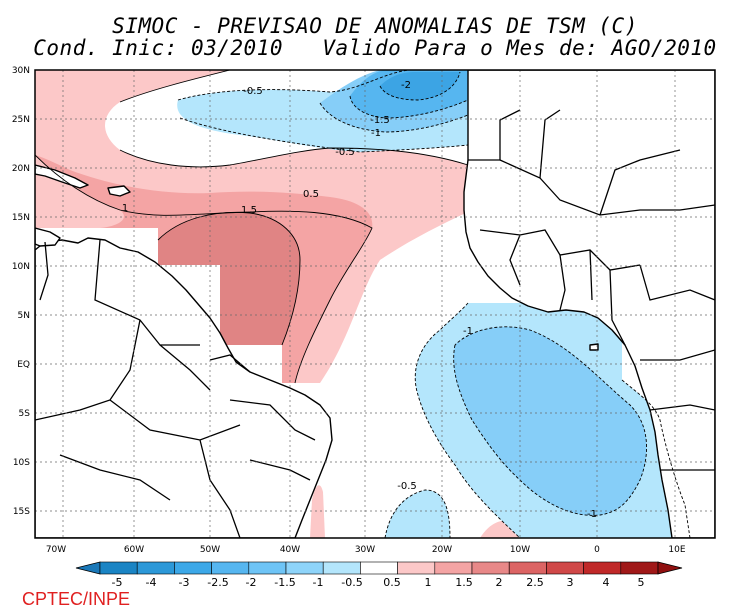  Describe the element at coordinates (406, 85) in the screenshot. I see `contour-label: -2` at that location.